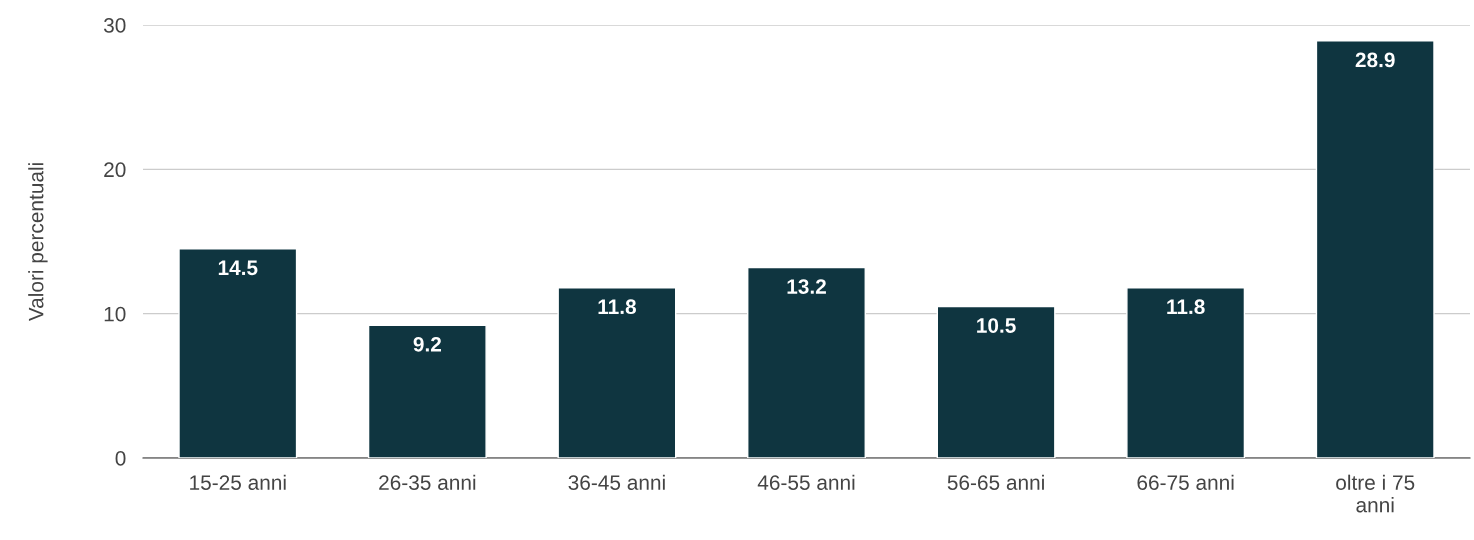 Image resolution: width=1474 pixels, height=540 pixels. I want to click on y-tick-label: 10, so click(115, 314).